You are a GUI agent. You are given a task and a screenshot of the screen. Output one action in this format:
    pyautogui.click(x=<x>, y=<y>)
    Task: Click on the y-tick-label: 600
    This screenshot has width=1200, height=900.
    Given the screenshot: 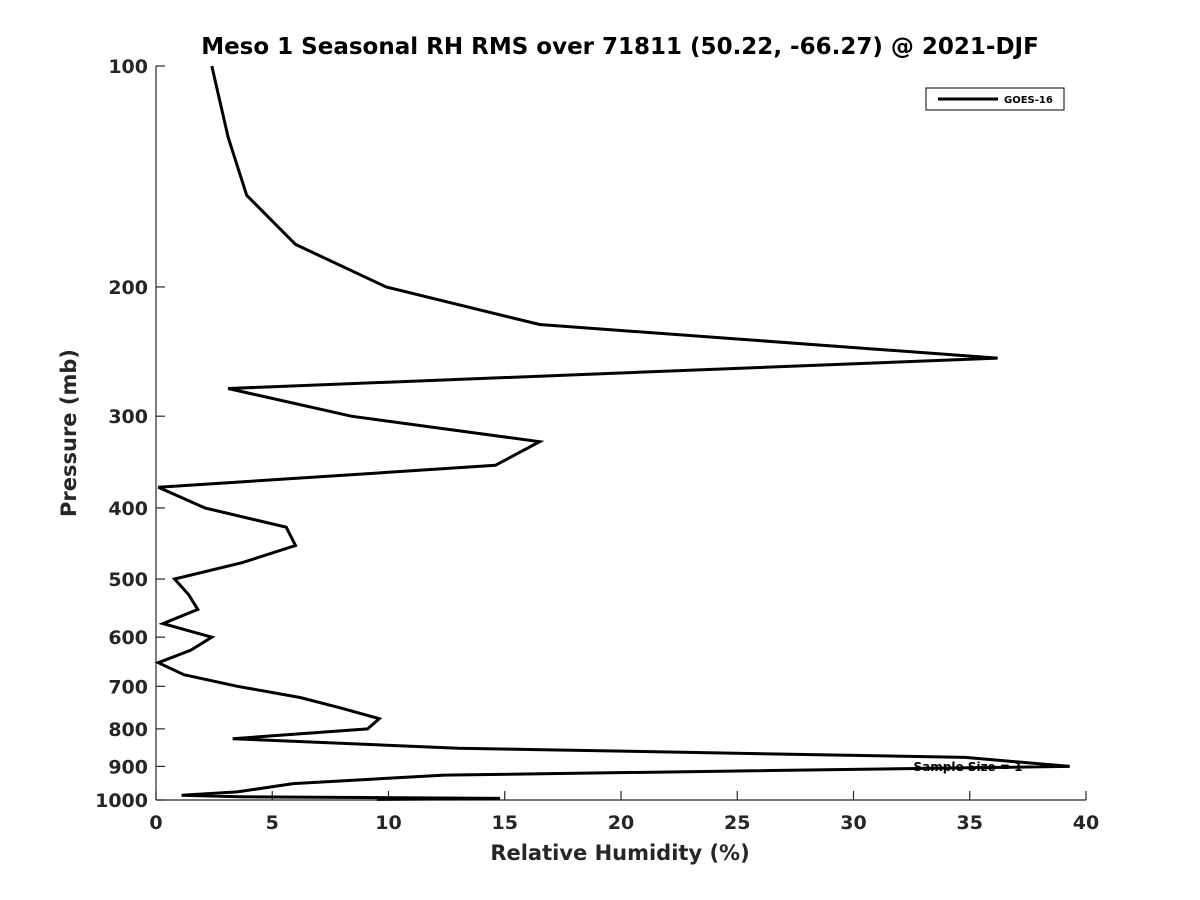 What is the action you would take?
    pyautogui.click(x=128, y=638)
    